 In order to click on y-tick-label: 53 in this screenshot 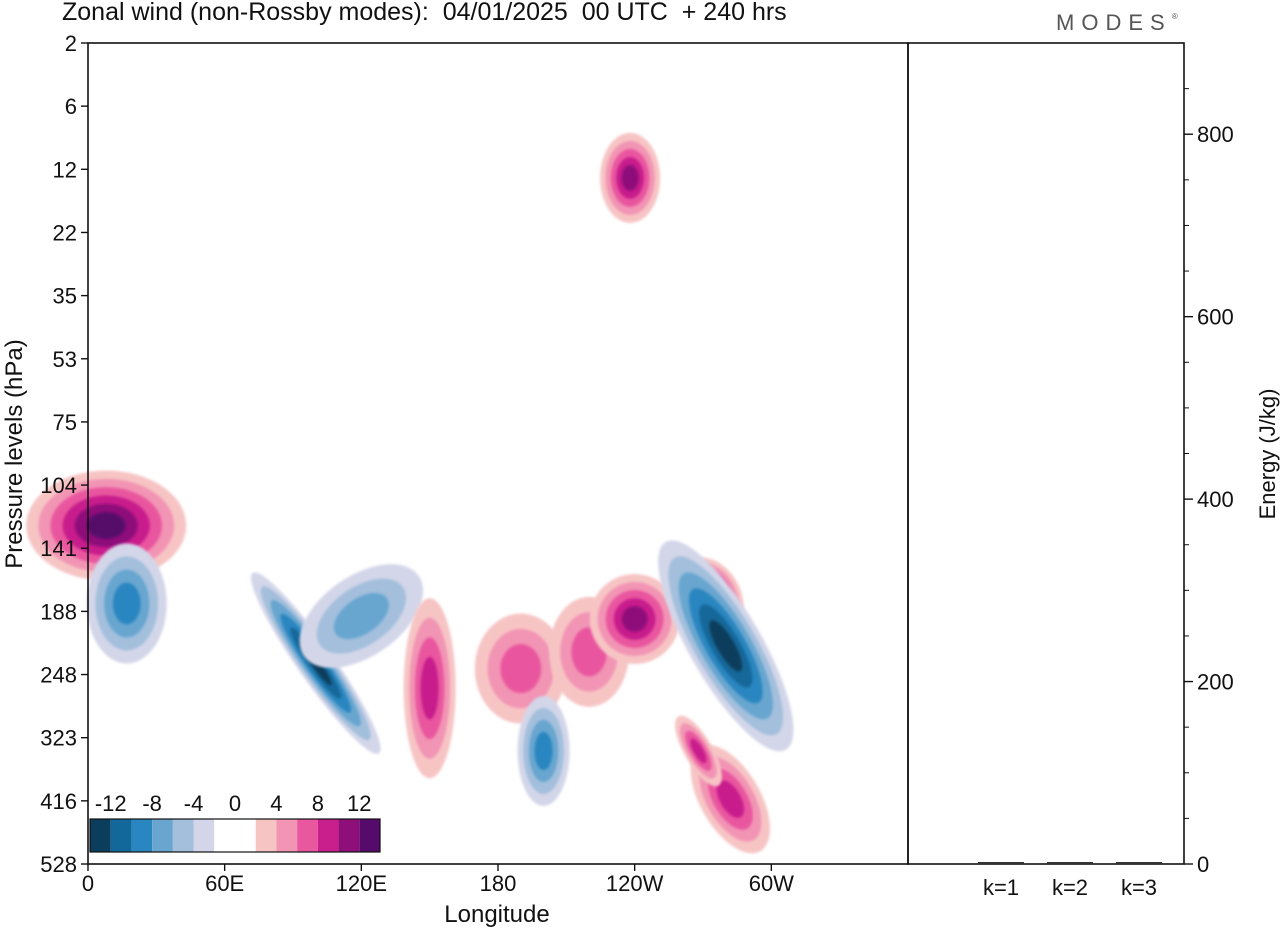, I will do `click(65, 359)`.